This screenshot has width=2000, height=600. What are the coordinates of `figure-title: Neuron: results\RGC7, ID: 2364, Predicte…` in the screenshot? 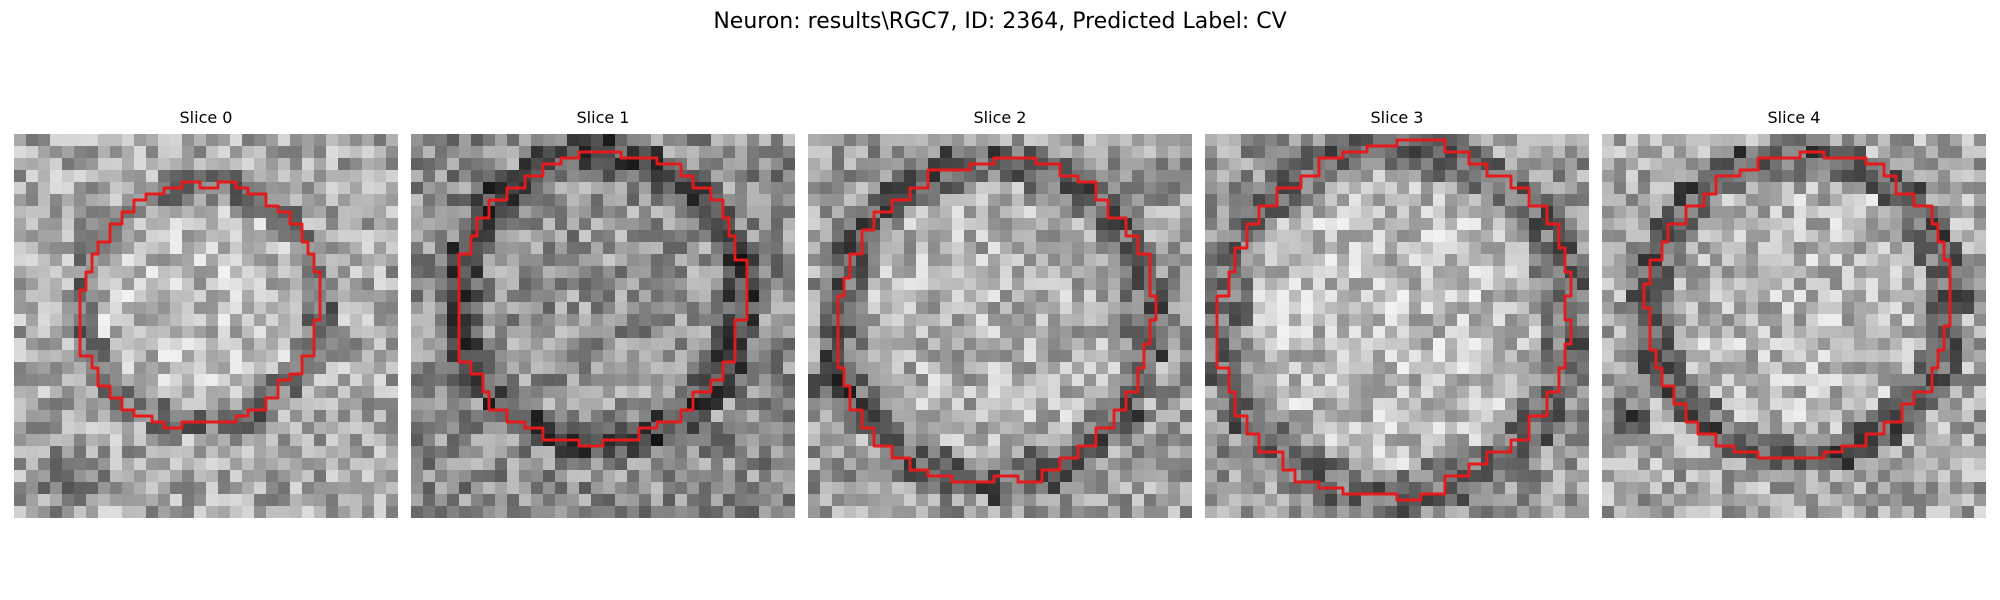 It's located at (1000, 21).